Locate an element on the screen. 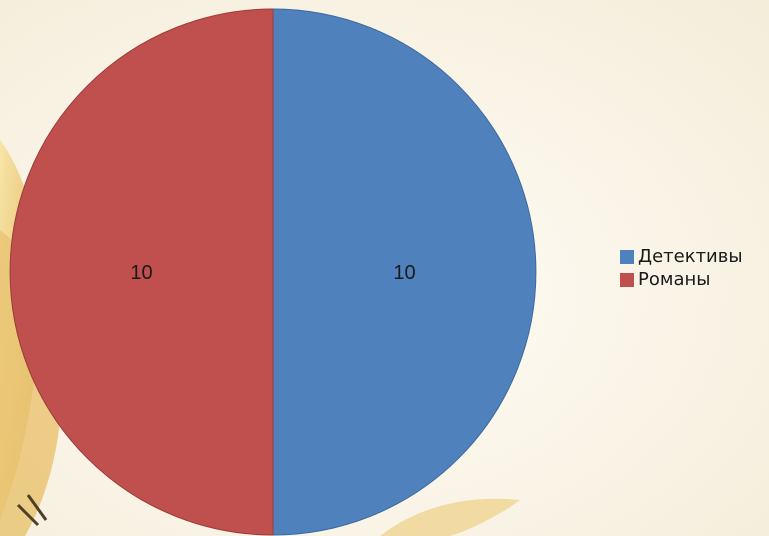  legend-swatch-detectives is located at coordinates (627, 256).